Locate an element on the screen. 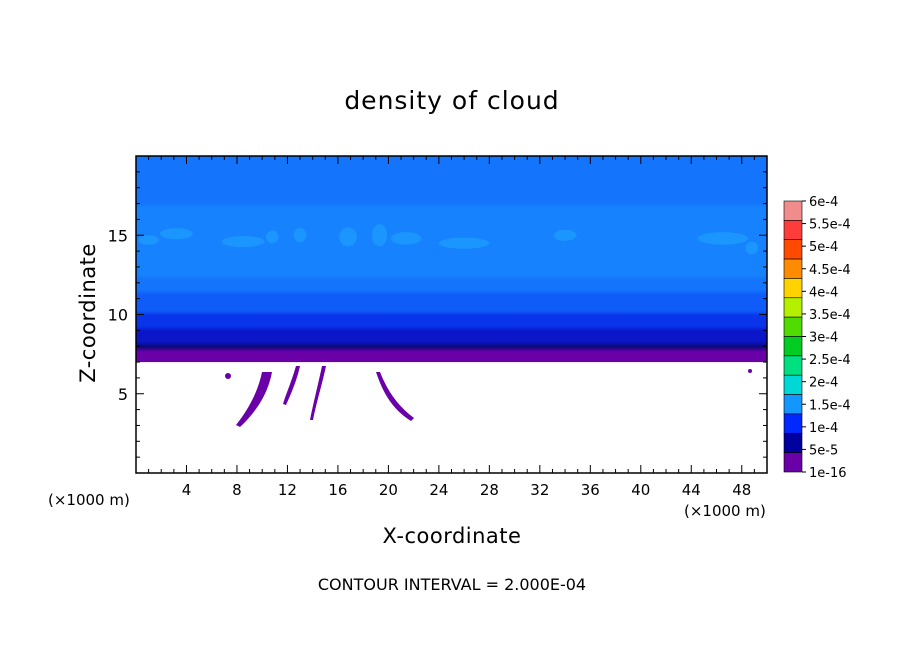 The height and width of the screenshot is (654, 904). x-tick-label: 40 is located at coordinates (640, 490).